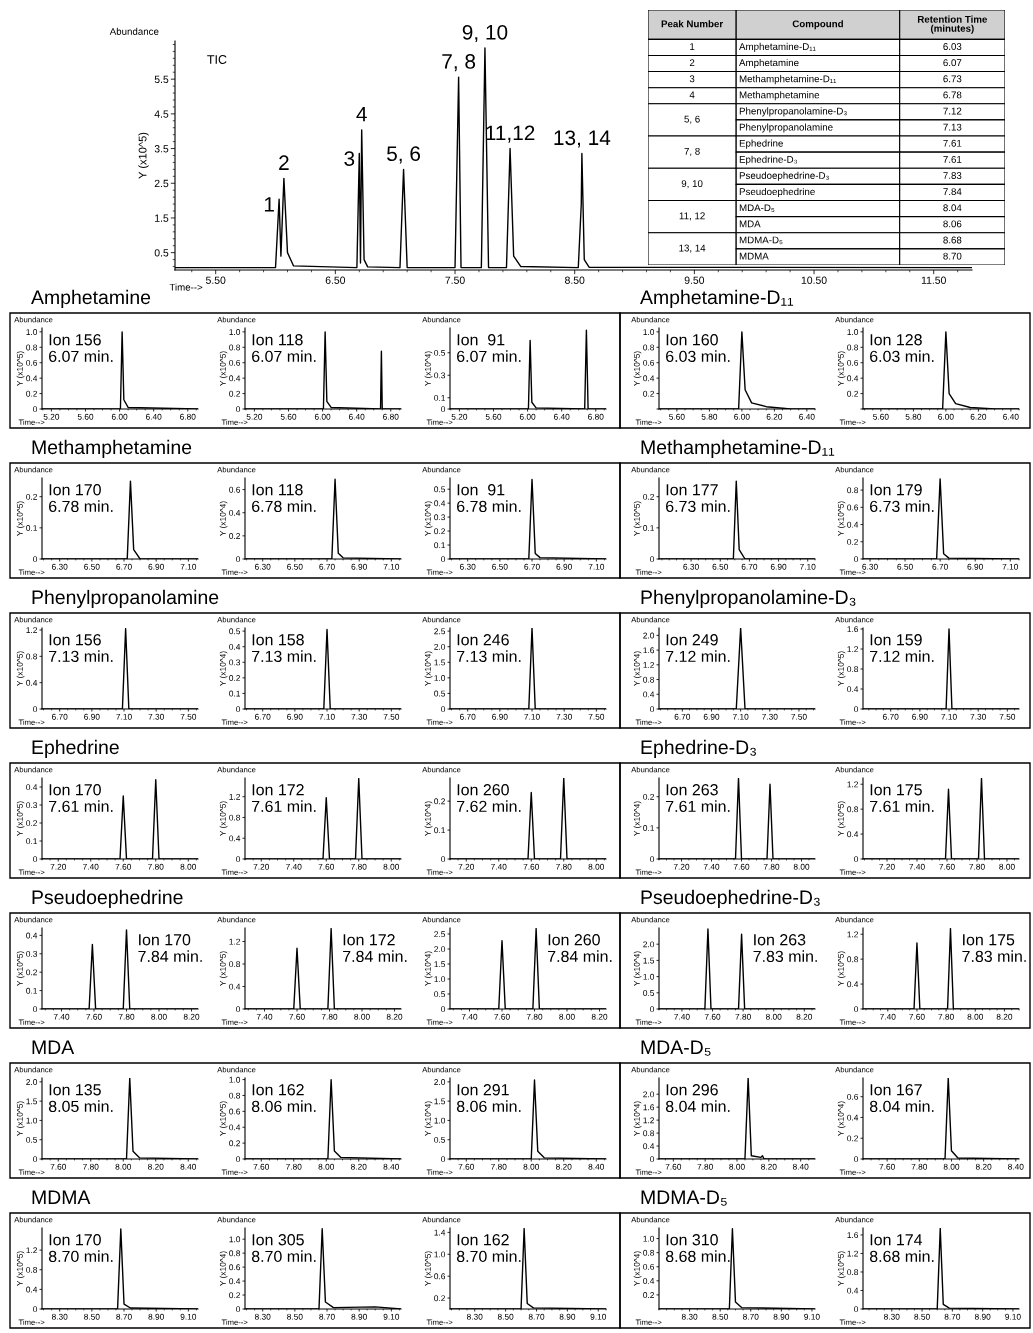  What do you see at coordinates (769, 63) in the screenshot?
I see `text: Amphetamine` at bounding box center [769, 63].